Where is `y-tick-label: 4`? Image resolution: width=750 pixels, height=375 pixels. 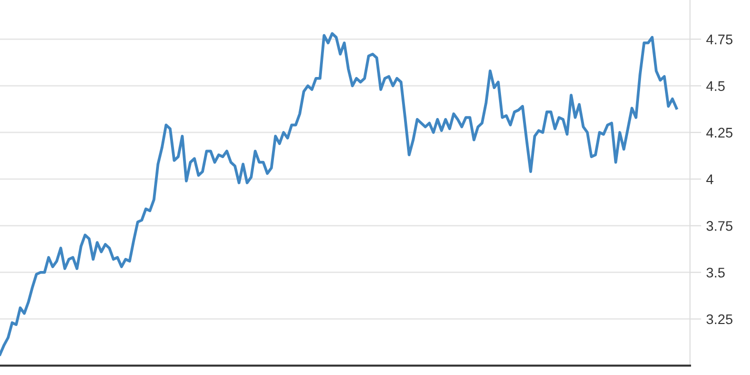
y-tick-label: 4 is located at coordinates (710, 179).